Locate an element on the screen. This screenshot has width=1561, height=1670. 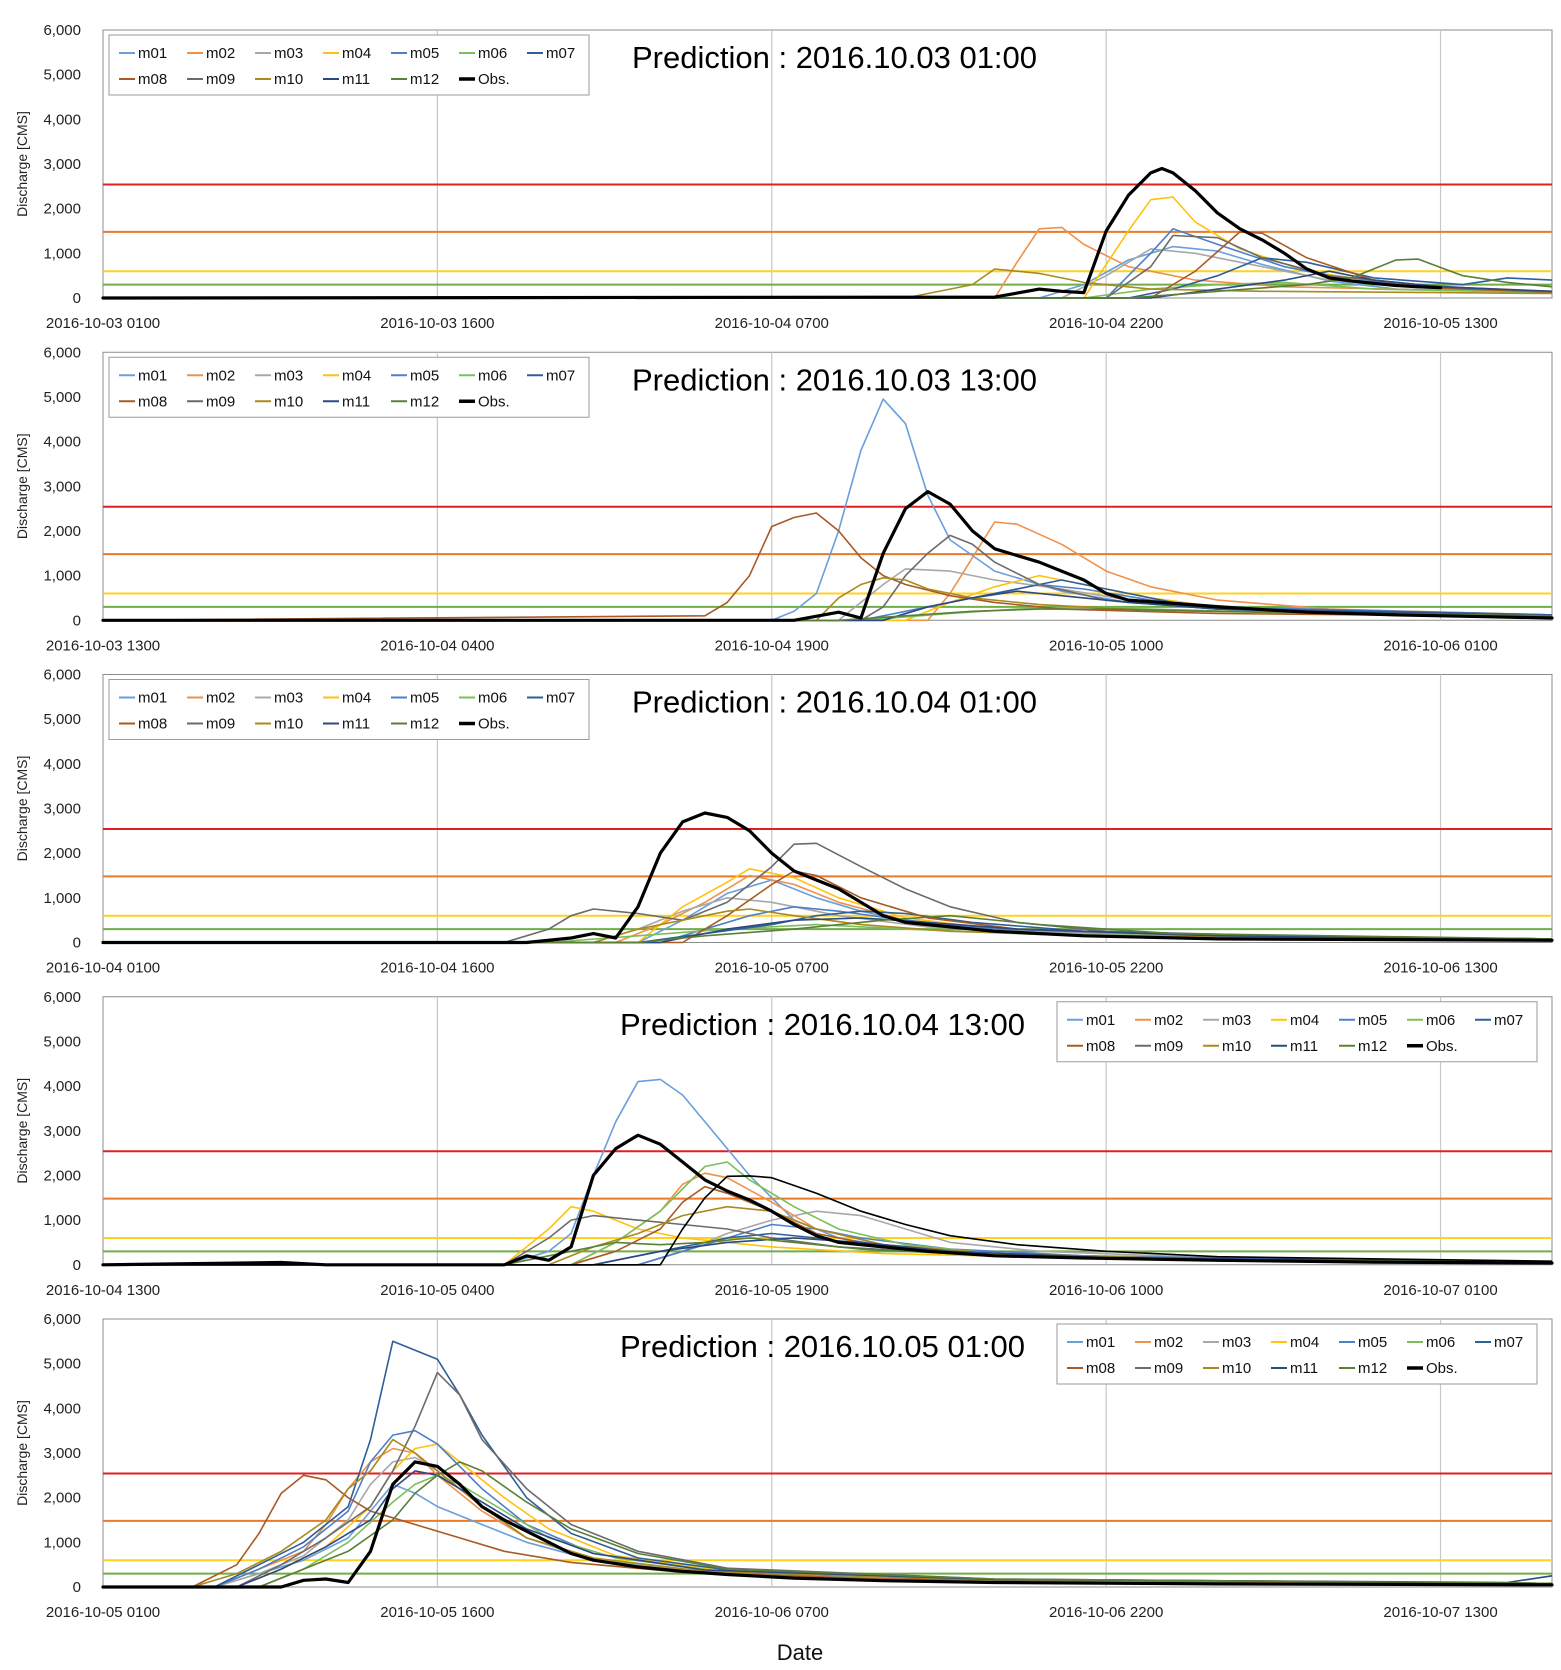
x-tick-label: 2016-10-06 2200 is located at coordinates (1106, 1612).